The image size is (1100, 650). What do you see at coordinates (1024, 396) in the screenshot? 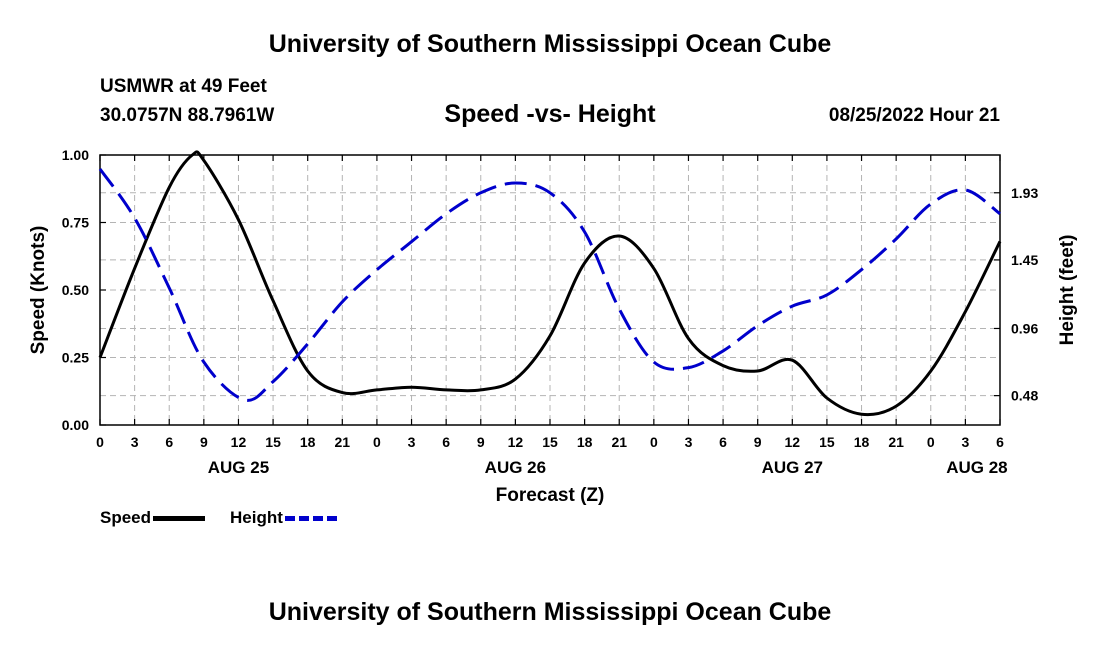
I see `y2-tick-label: 0.48` at bounding box center [1024, 396].